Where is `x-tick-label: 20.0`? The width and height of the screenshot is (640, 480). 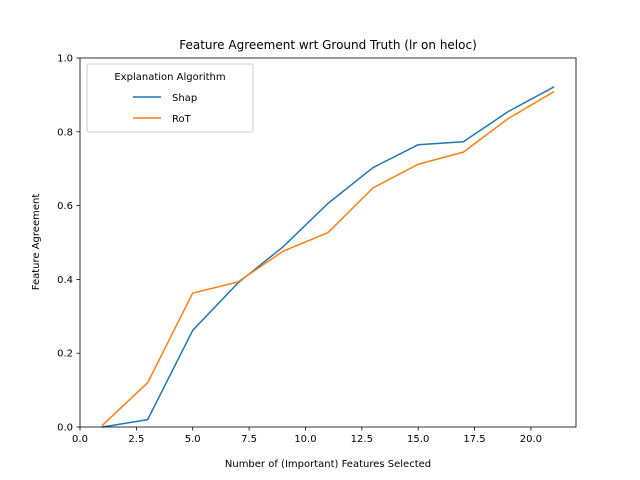
x-tick-label: 20.0 is located at coordinates (531, 439).